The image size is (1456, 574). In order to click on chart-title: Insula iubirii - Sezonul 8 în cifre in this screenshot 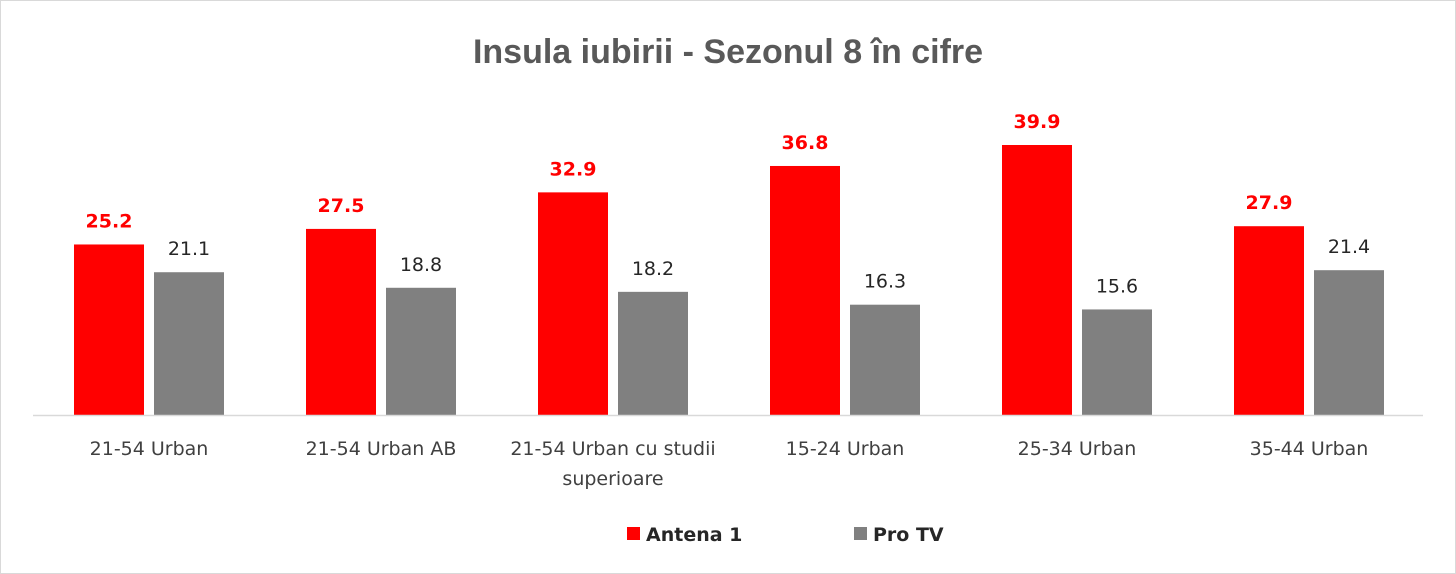, I will do `click(728, 52)`.